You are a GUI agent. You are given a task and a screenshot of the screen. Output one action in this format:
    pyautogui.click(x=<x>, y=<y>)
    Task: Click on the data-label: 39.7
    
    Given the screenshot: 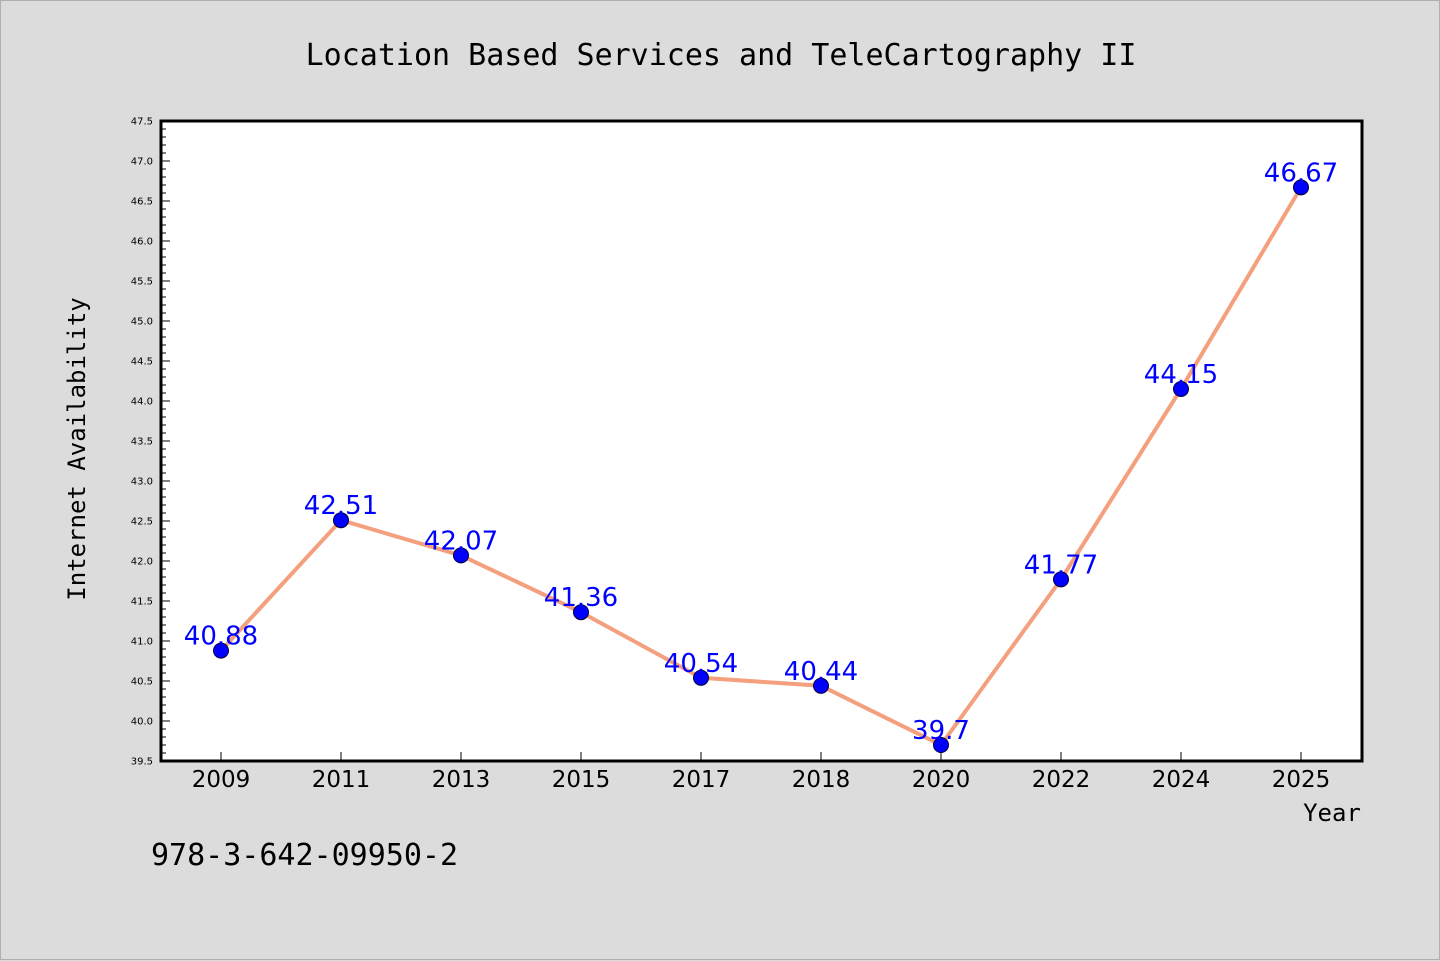 What is the action you would take?
    pyautogui.click(x=941, y=731)
    